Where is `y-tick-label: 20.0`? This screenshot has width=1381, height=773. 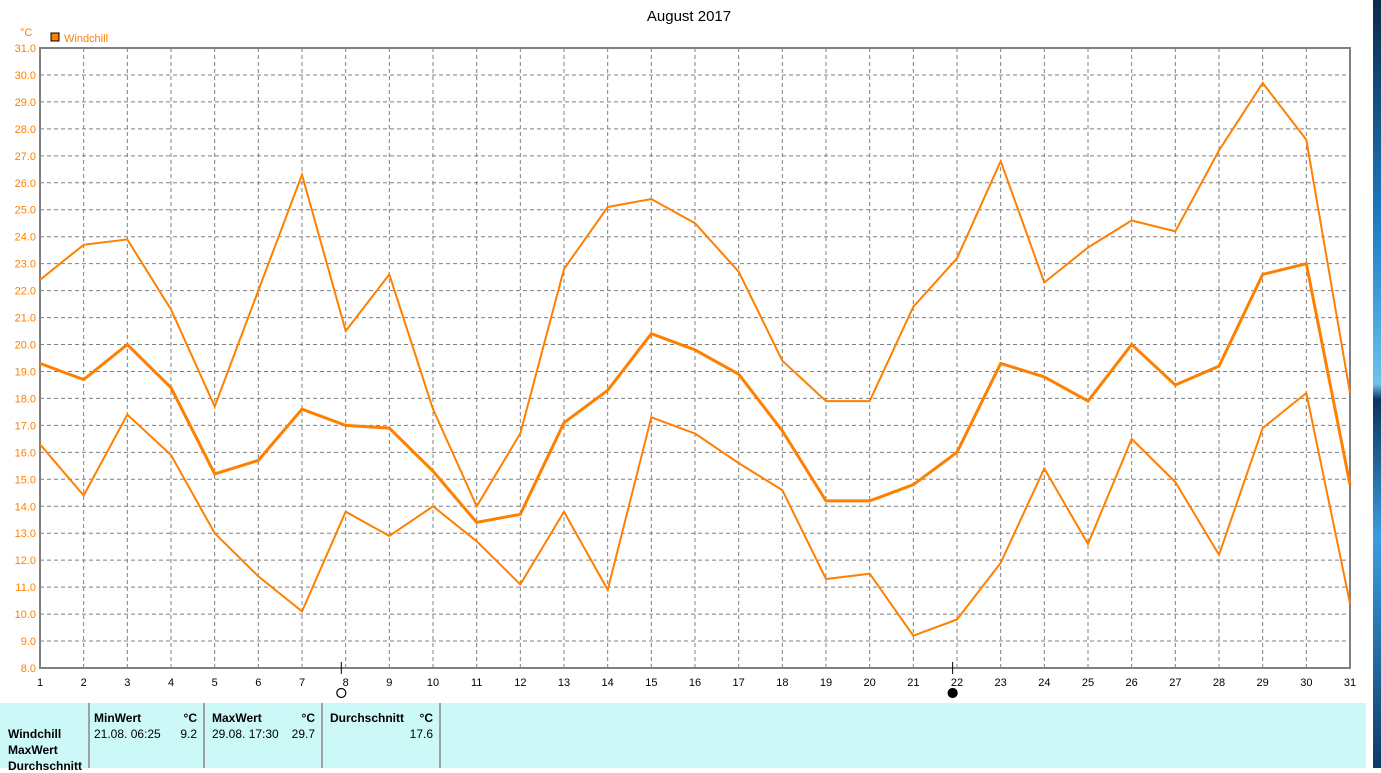
y-tick-label: 20.0 is located at coordinates (25, 346).